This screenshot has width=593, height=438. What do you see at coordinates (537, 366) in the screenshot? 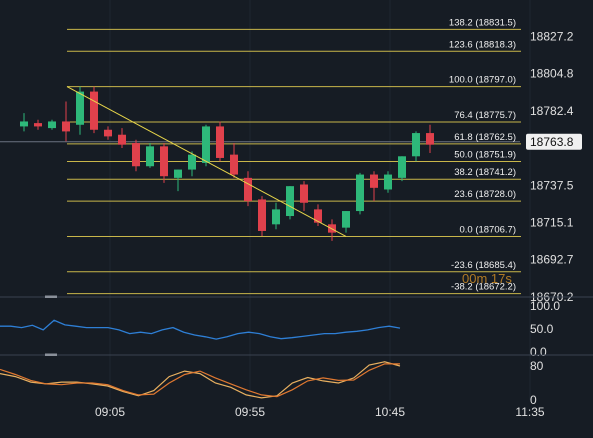
I see `stoch-tick-label: 80` at bounding box center [537, 366].